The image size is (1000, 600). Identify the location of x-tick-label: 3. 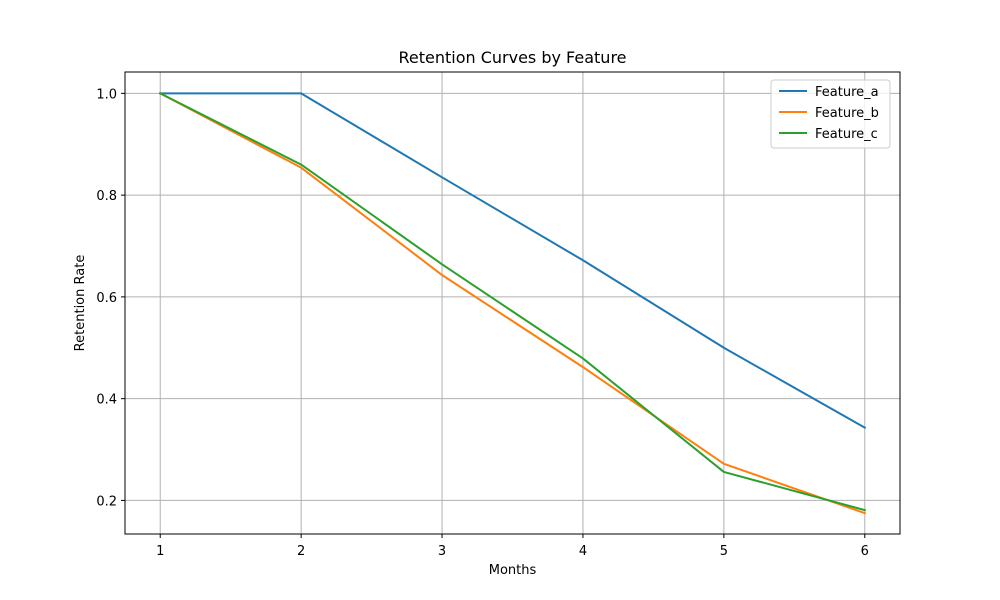
(442, 551).